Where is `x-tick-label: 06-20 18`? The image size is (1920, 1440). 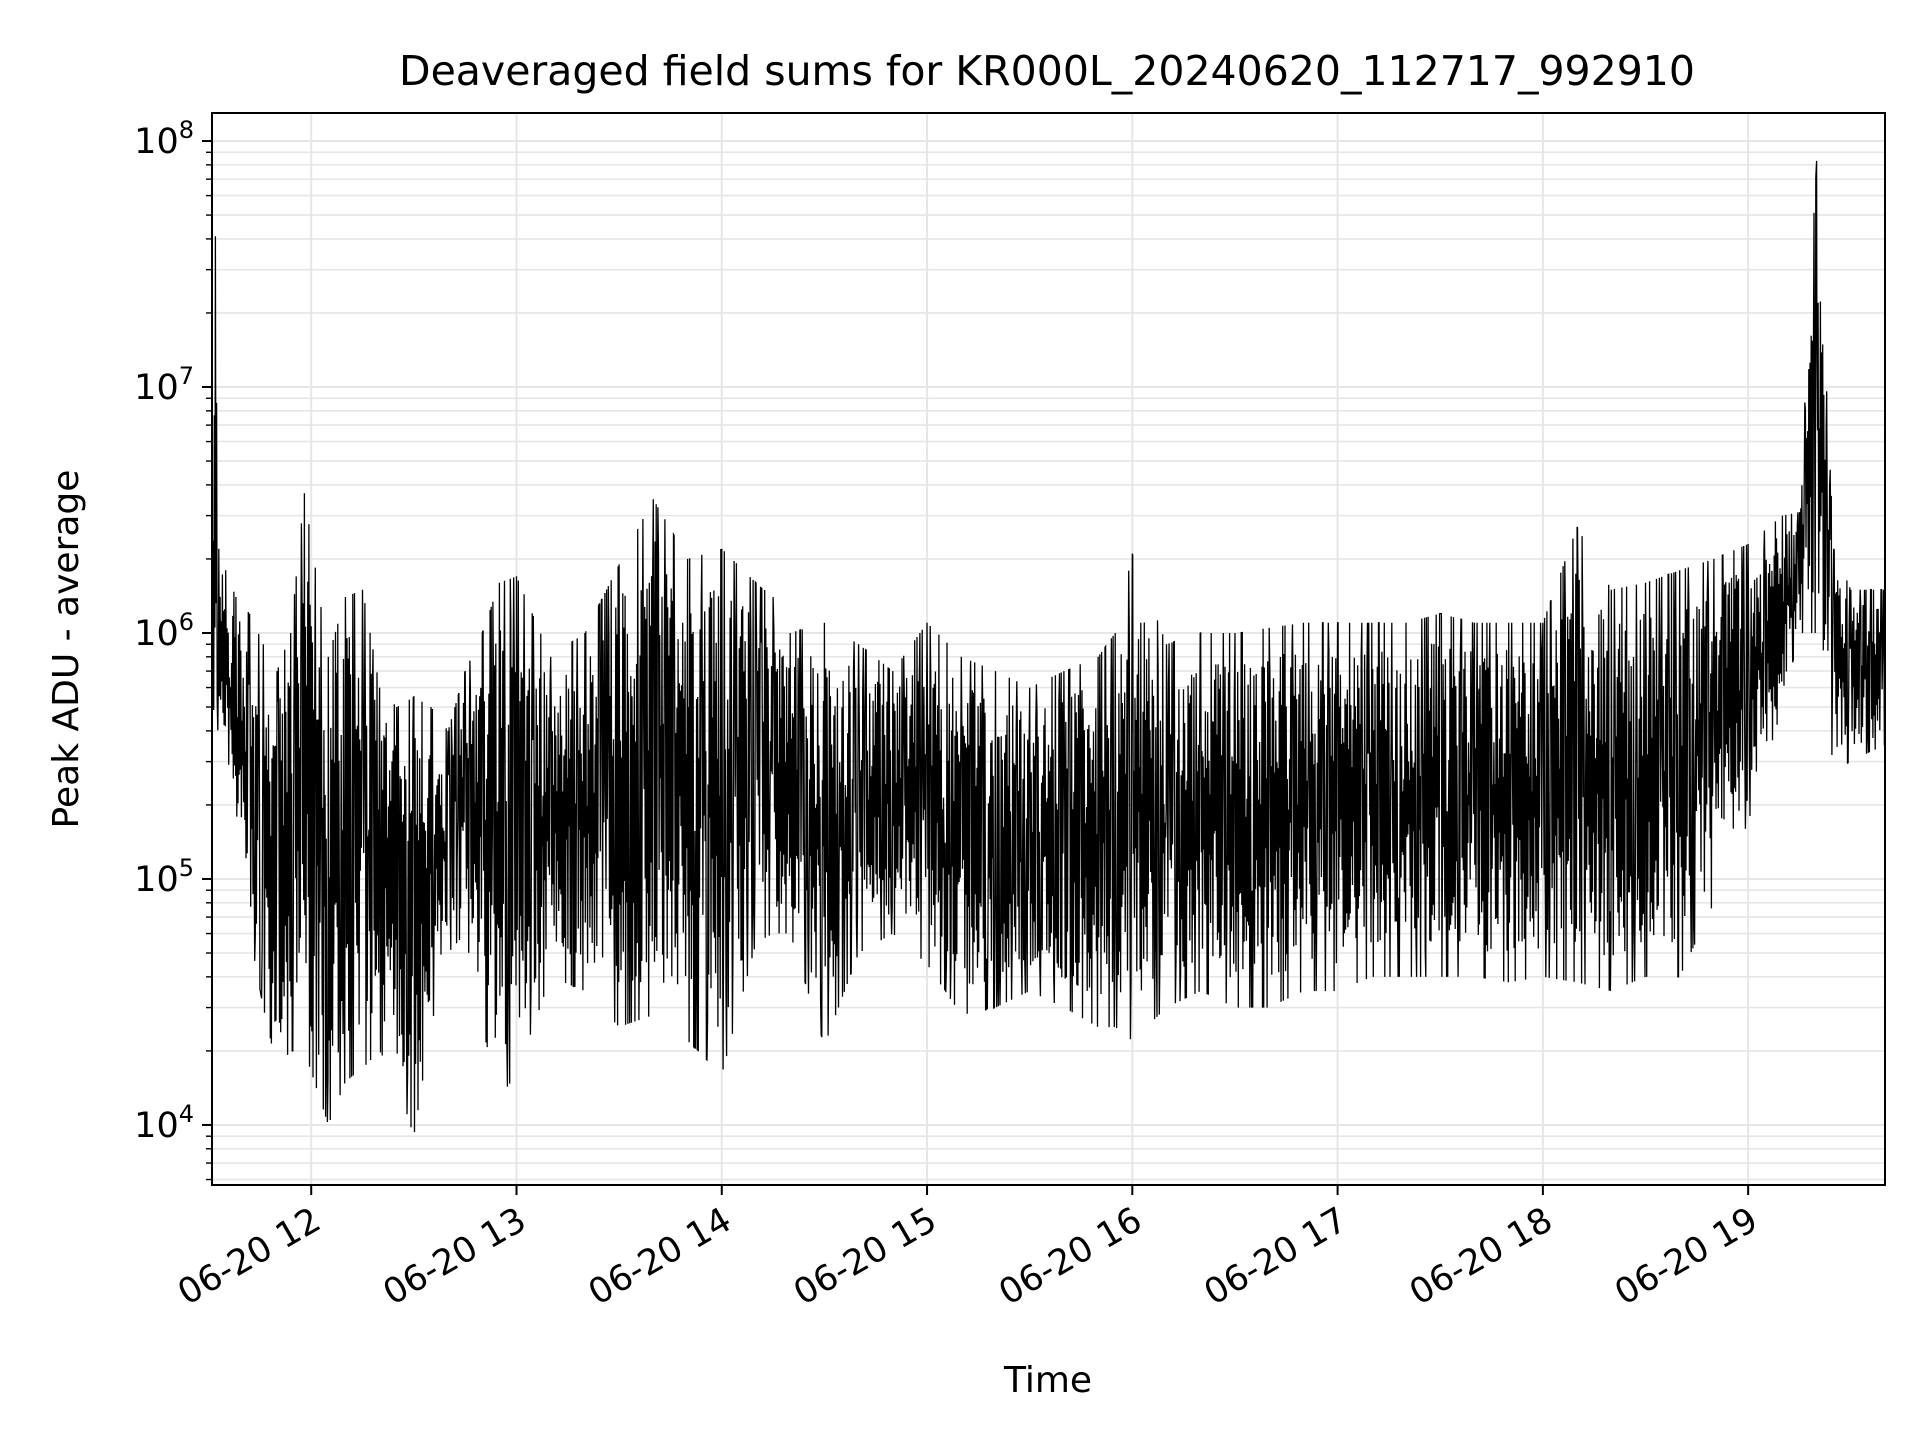 x-tick-label: 06-20 18 is located at coordinates (1481, 1256).